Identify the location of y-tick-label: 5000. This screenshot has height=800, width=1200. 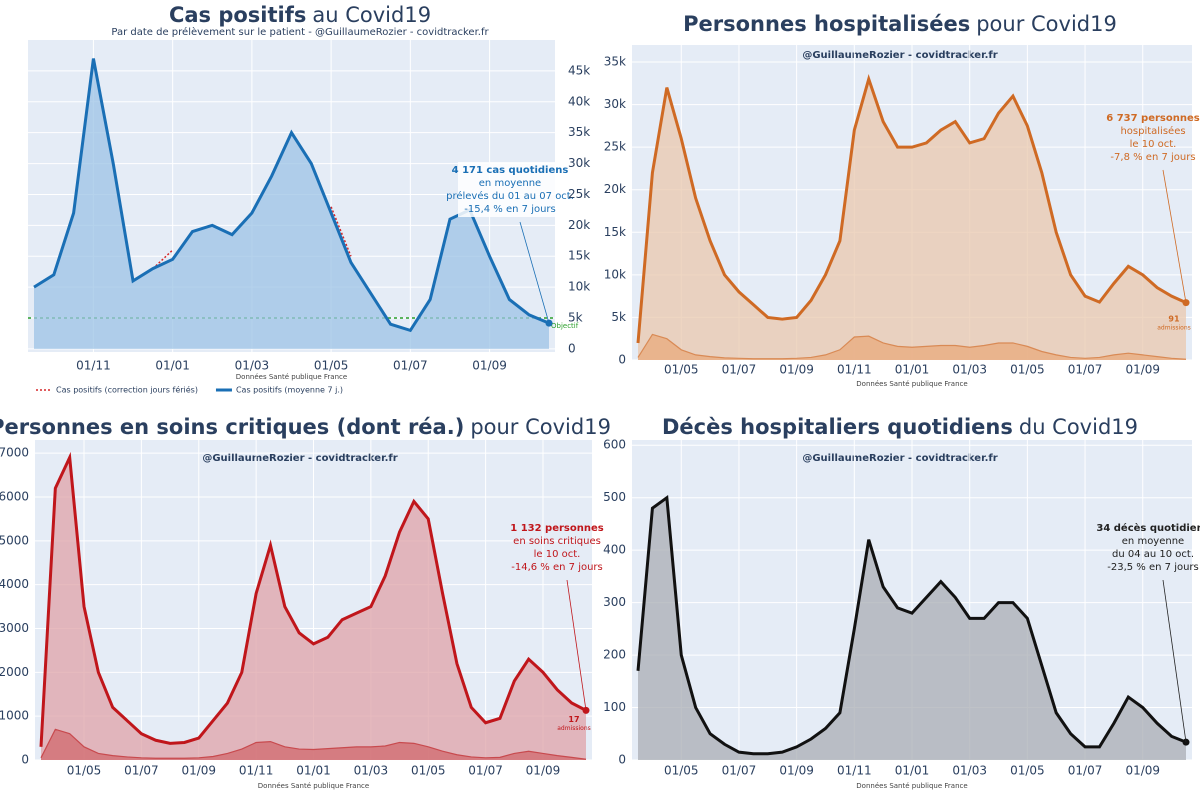
(14, 540).